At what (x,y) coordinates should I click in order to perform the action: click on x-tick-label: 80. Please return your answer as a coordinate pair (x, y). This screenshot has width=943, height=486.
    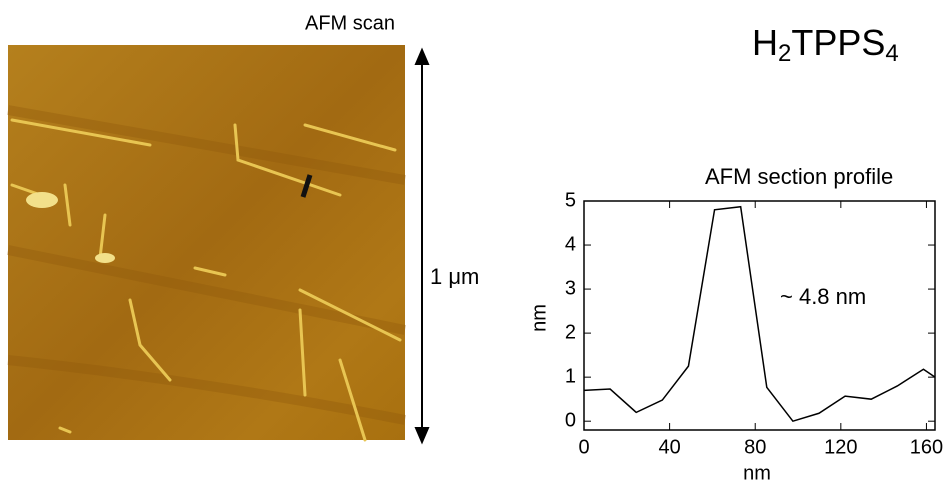
    Looking at the image, I should click on (755, 447).